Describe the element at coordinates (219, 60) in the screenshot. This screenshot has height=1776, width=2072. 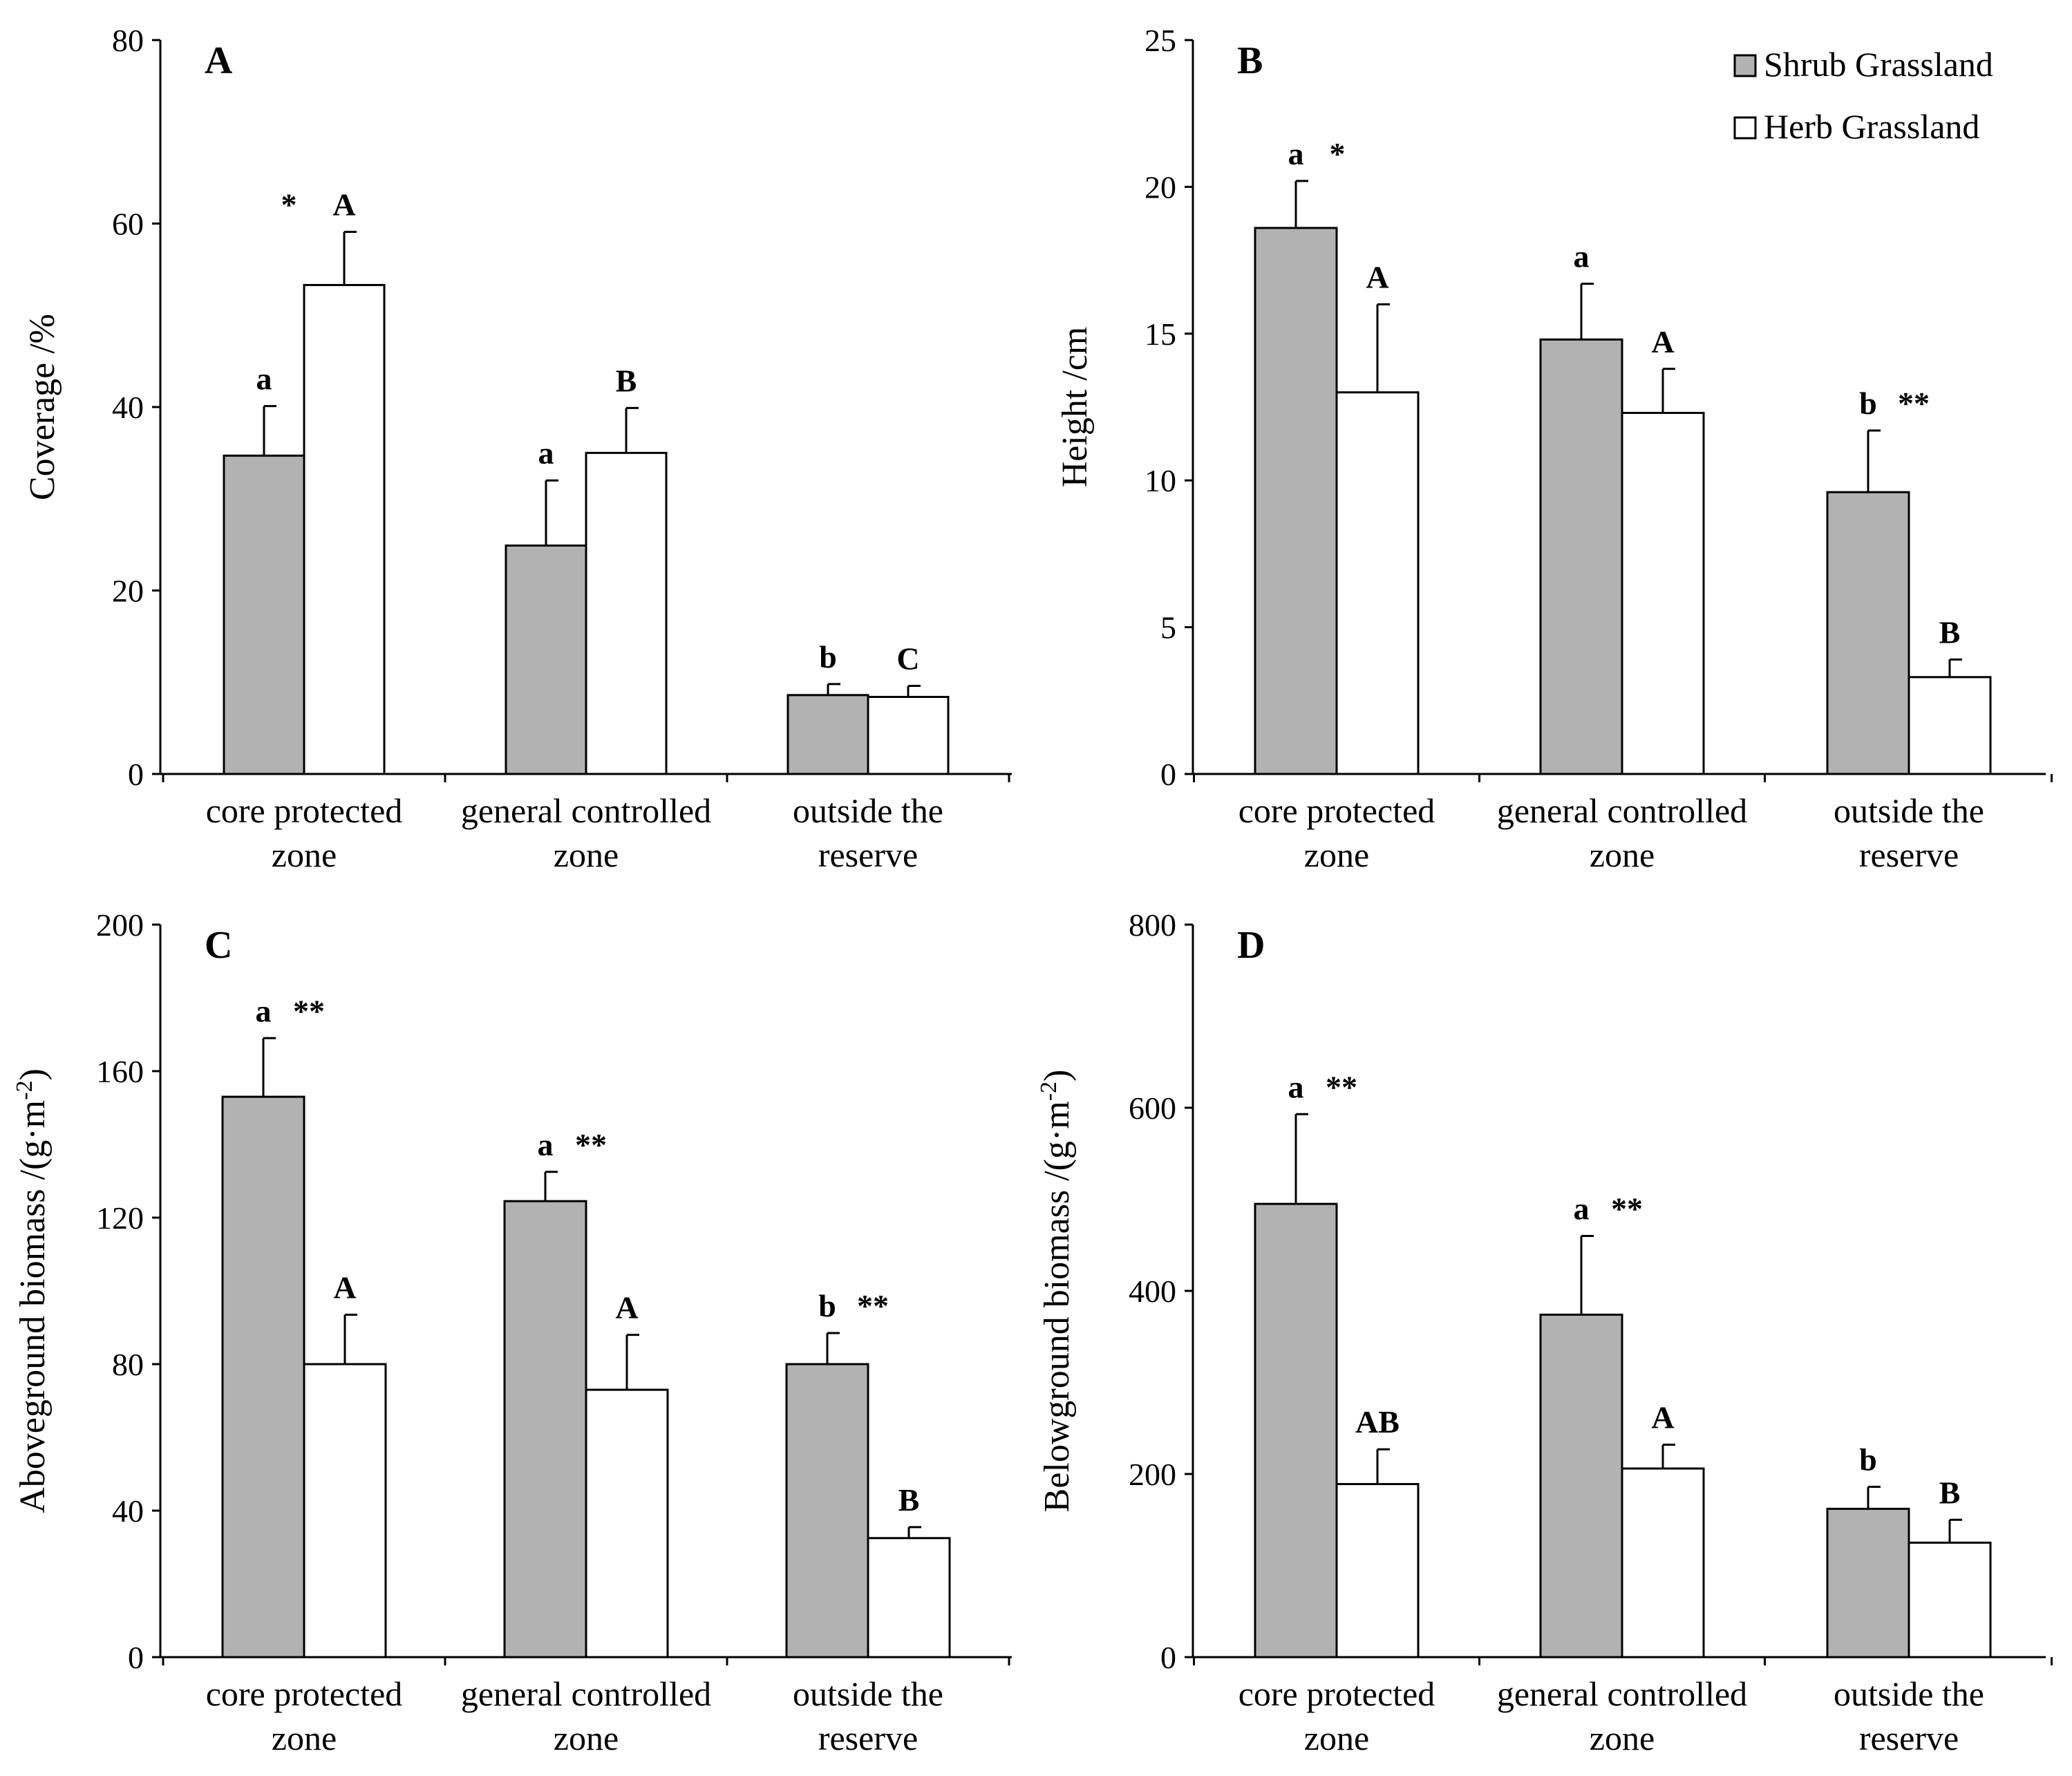
I see `panel-label: A` at that location.